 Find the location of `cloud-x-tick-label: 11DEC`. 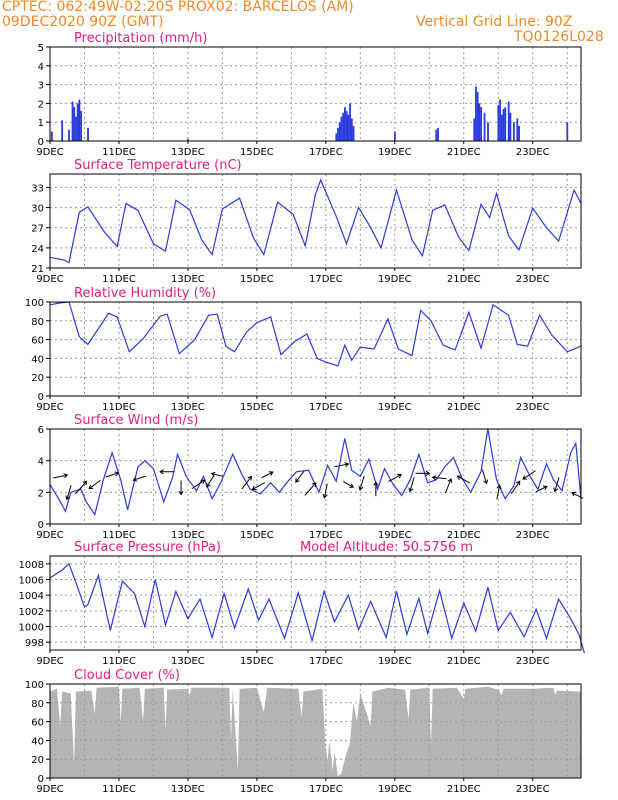

cloud-x-tick-label: 11DEC is located at coordinates (119, 789).